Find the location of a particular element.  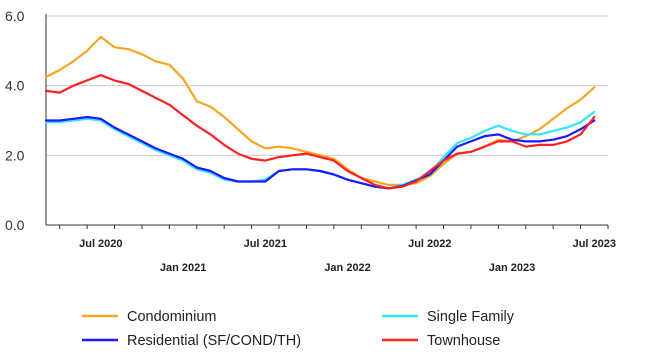

legend-label-residential-sf-cond-th: Residential (SF/COND/TH) is located at coordinates (214, 341).